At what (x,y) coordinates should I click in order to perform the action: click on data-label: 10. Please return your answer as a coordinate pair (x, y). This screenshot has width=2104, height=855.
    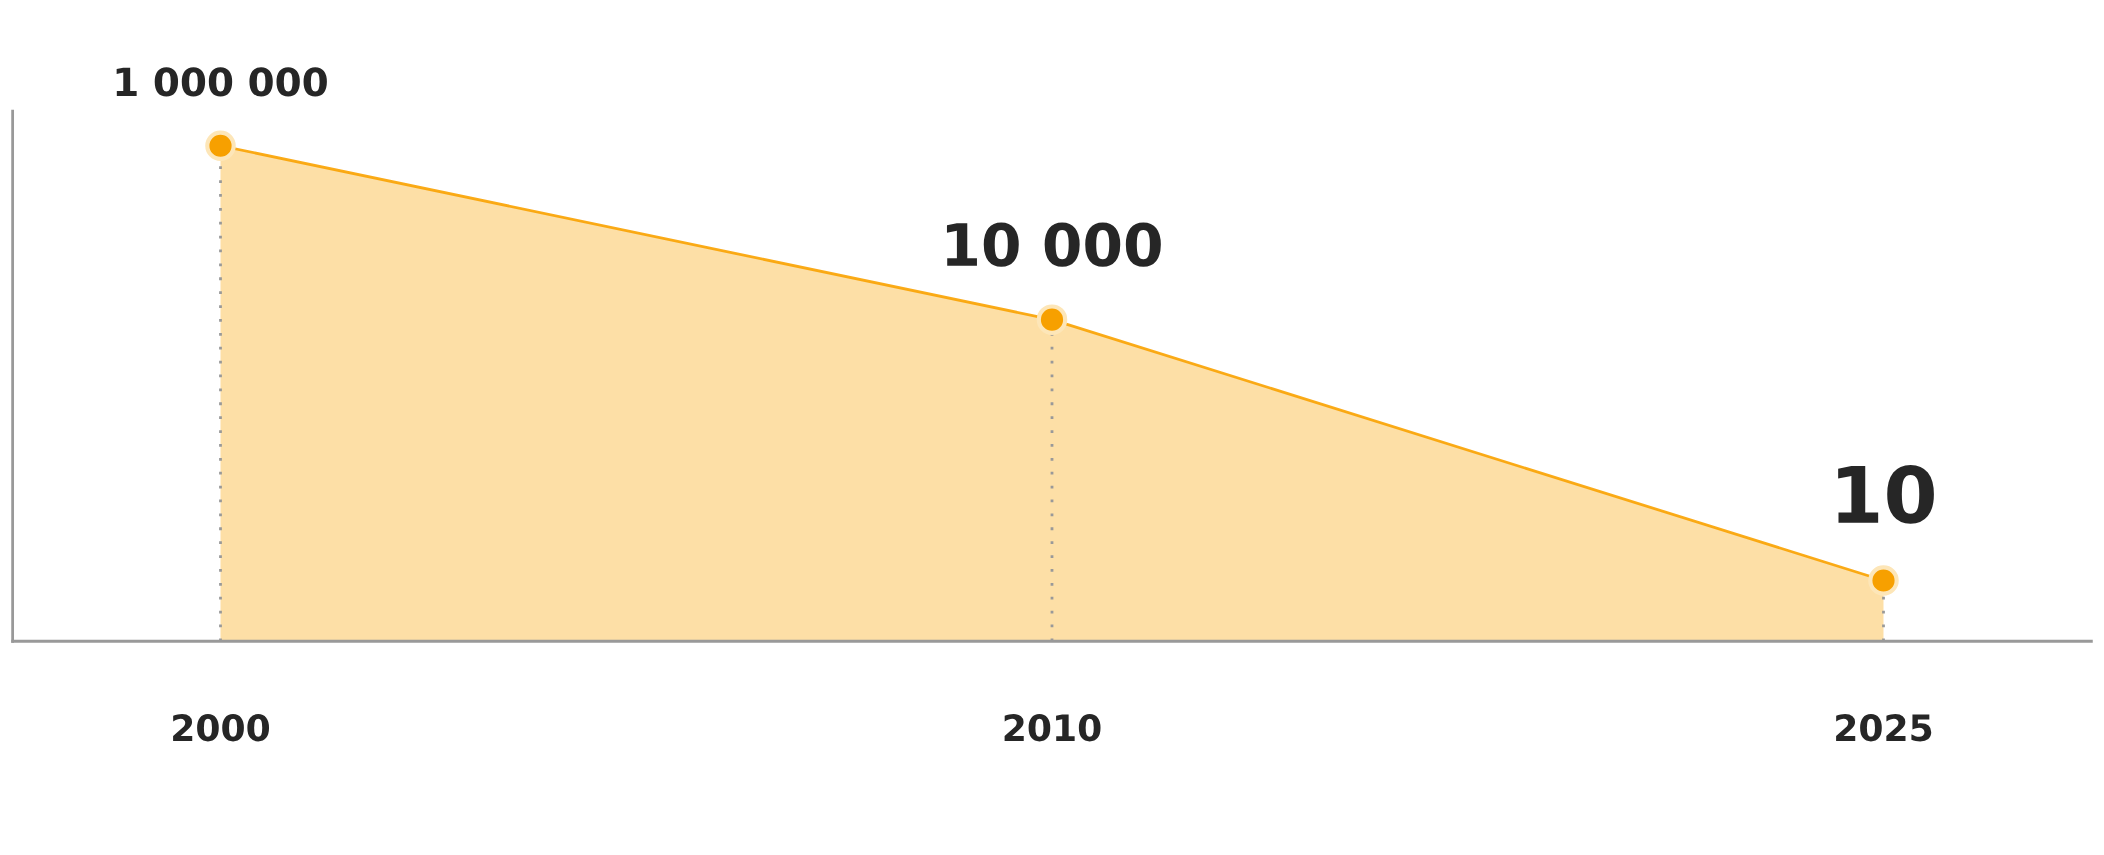
    Looking at the image, I should click on (1886, 494).